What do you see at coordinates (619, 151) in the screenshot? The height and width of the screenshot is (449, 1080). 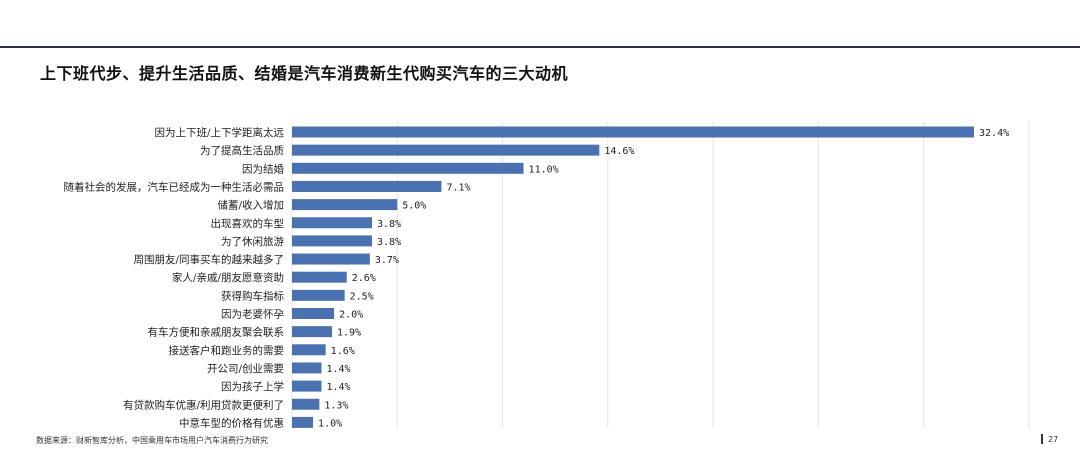 I see `value-label: 14.6%` at bounding box center [619, 151].